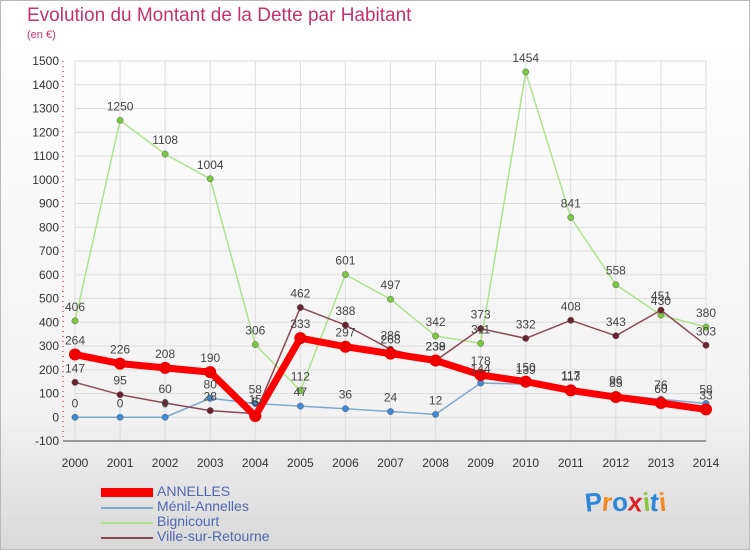  I want to click on legend-item: Ménil-Annelles, so click(231, 506).